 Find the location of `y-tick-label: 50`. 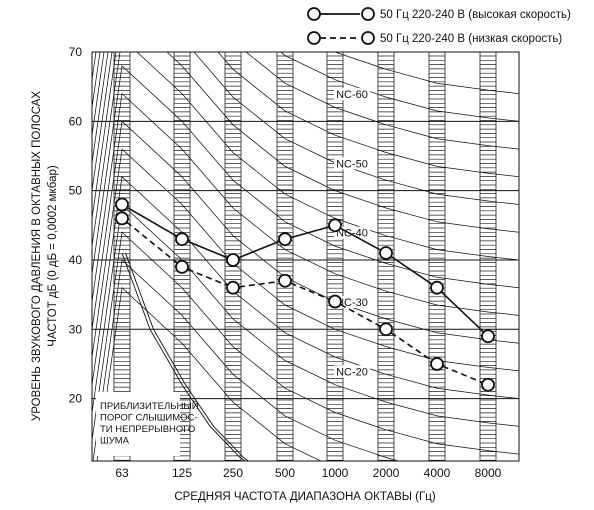

y-tick-label: 50 is located at coordinates (76, 191).